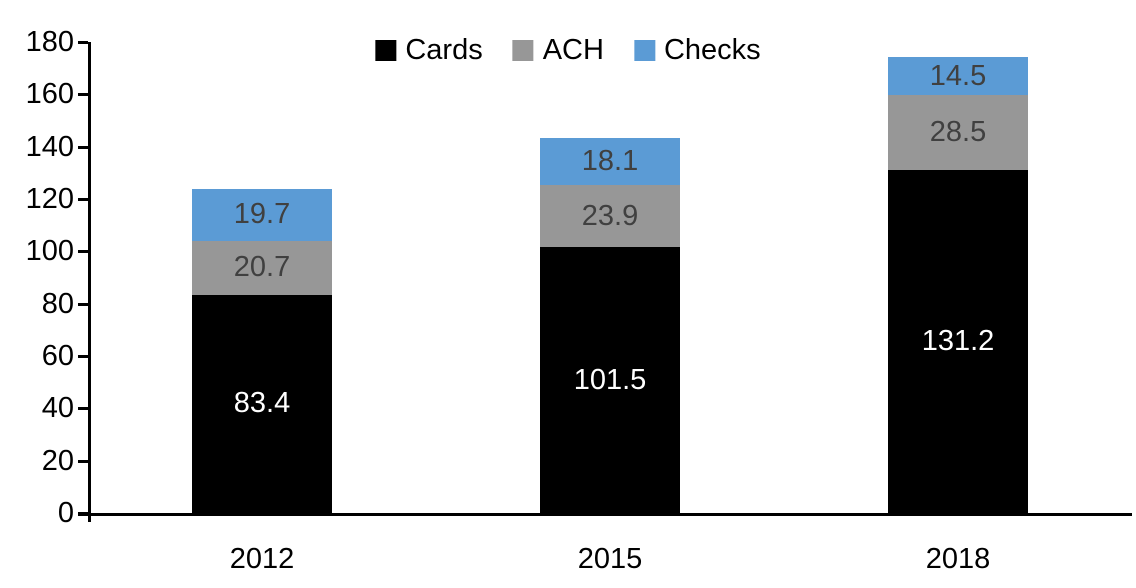 The image size is (1136, 588). I want to click on bar-segment-checks: 19.7, so click(262, 215).